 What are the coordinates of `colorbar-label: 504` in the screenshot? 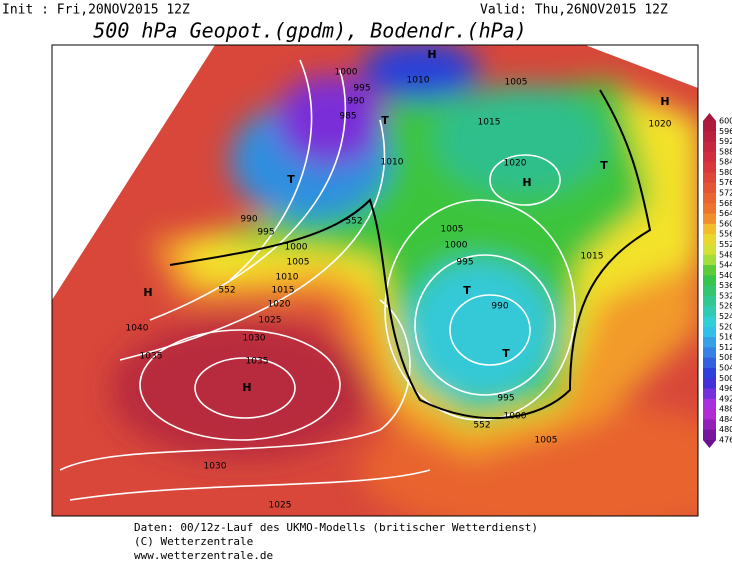 It's located at (725, 367).